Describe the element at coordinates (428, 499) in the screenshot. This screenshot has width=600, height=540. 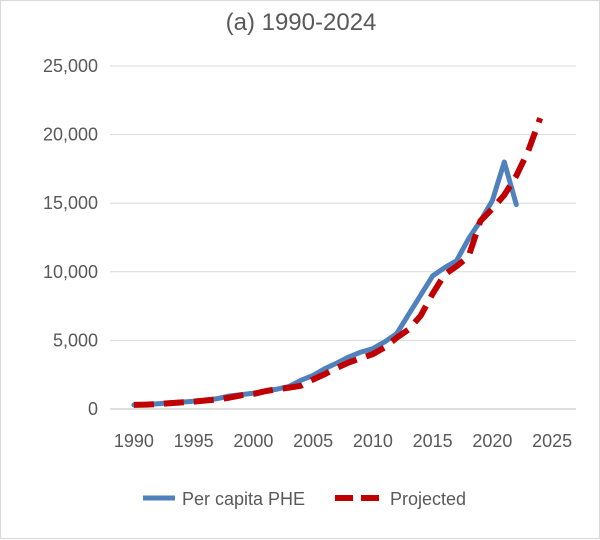
I see `legend-label-projected: Projected` at that location.